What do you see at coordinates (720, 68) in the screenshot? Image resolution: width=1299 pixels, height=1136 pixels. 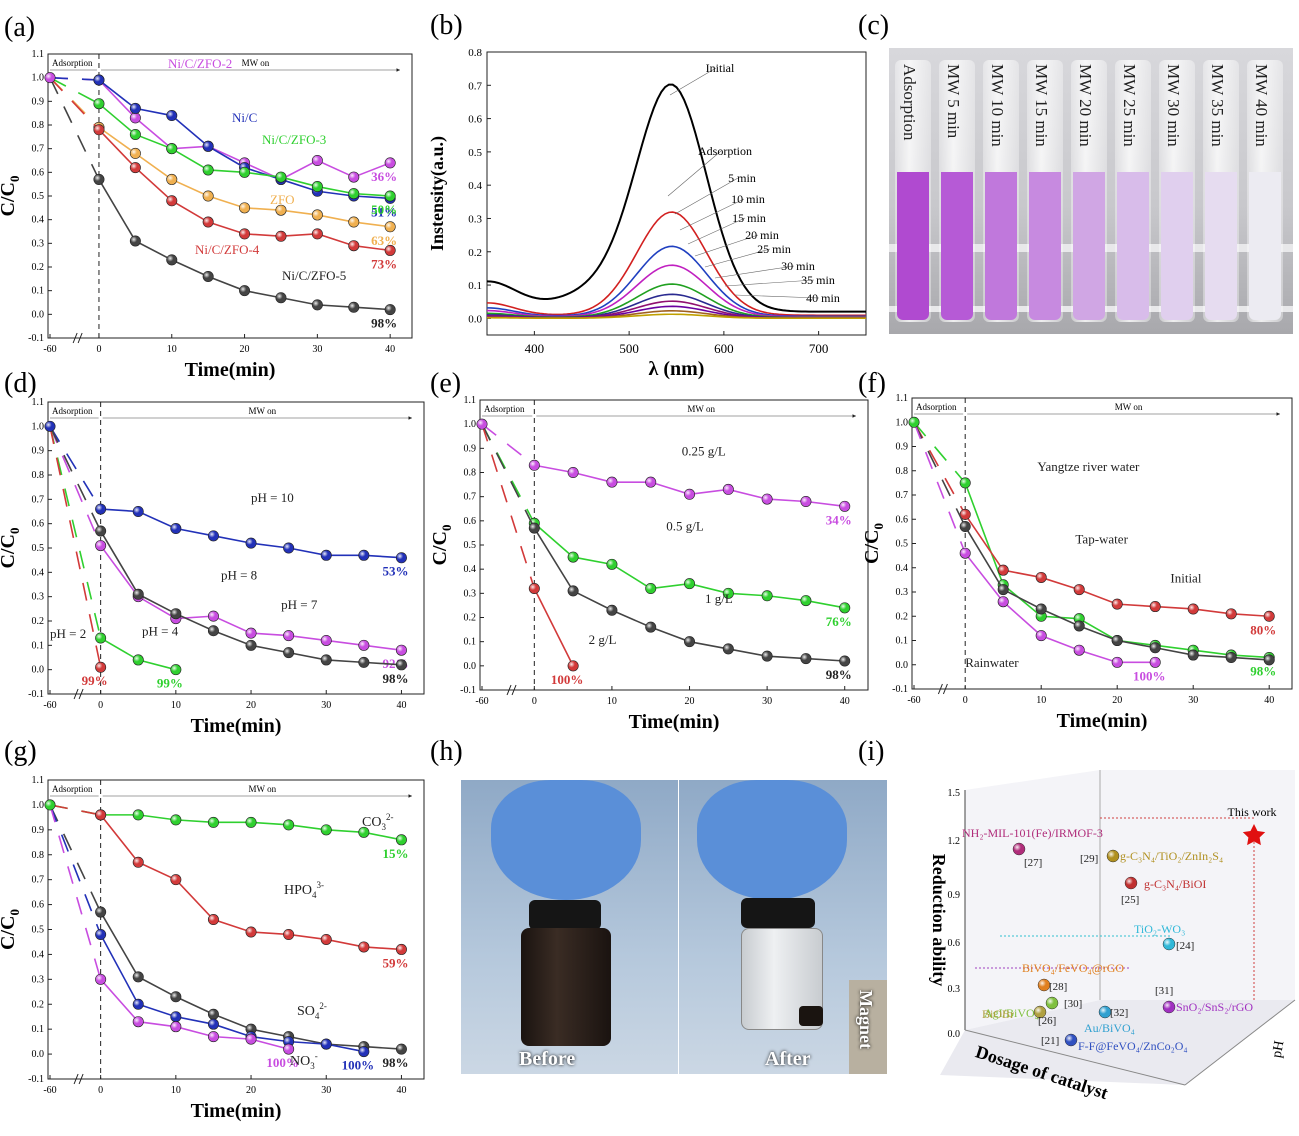 I see `spectrum-label: Initial` at bounding box center [720, 68].